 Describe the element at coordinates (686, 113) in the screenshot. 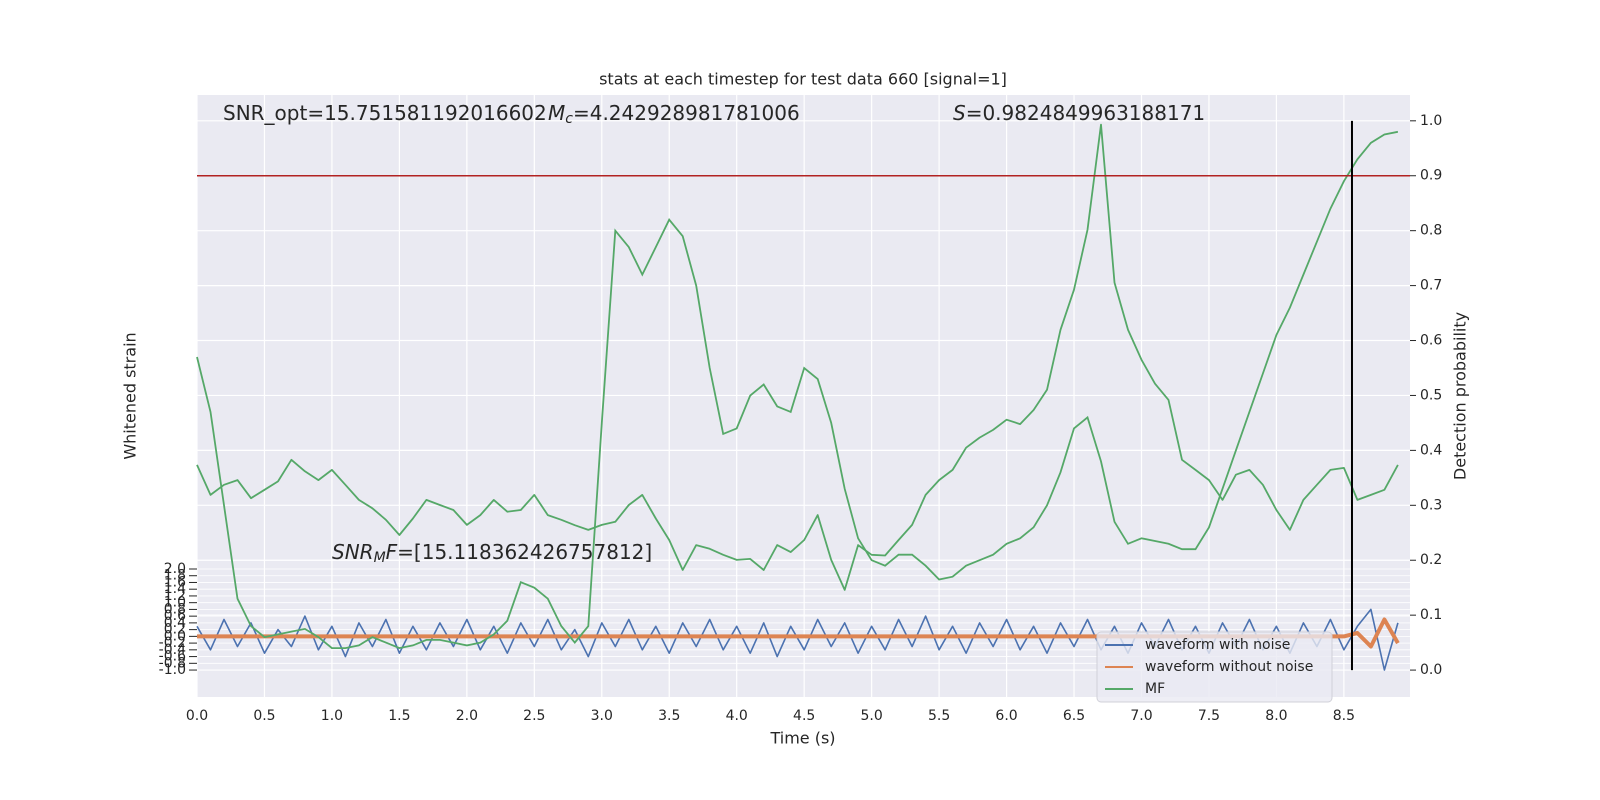

I see `annotation-text: =4.242928981781006` at that location.